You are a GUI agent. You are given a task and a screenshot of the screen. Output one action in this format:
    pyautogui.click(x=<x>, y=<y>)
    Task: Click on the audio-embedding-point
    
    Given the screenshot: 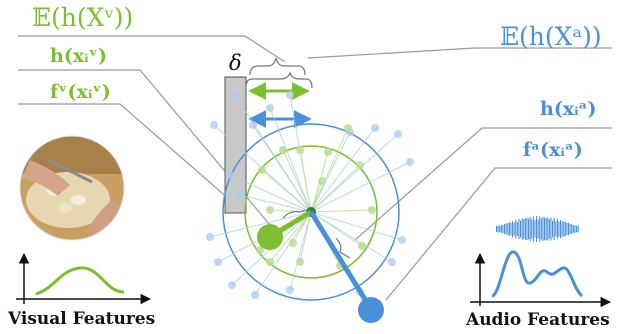 What is the action you would take?
    pyautogui.click(x=371, y=310)
    